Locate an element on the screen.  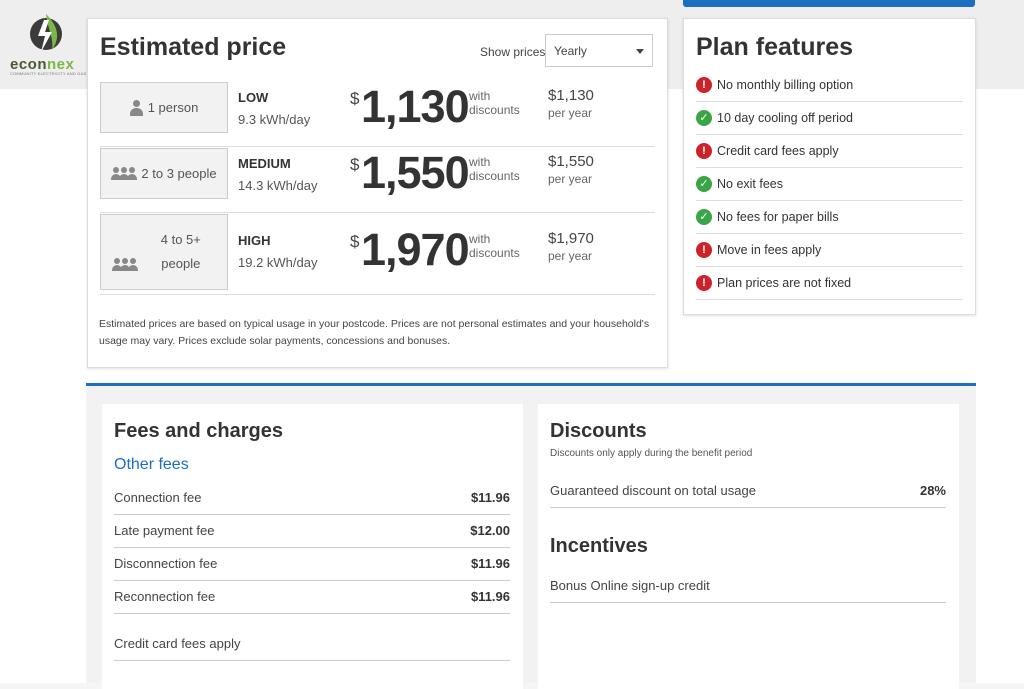
usage-kwh: 9.3 kWh/day is located at coordinates (274, 119).